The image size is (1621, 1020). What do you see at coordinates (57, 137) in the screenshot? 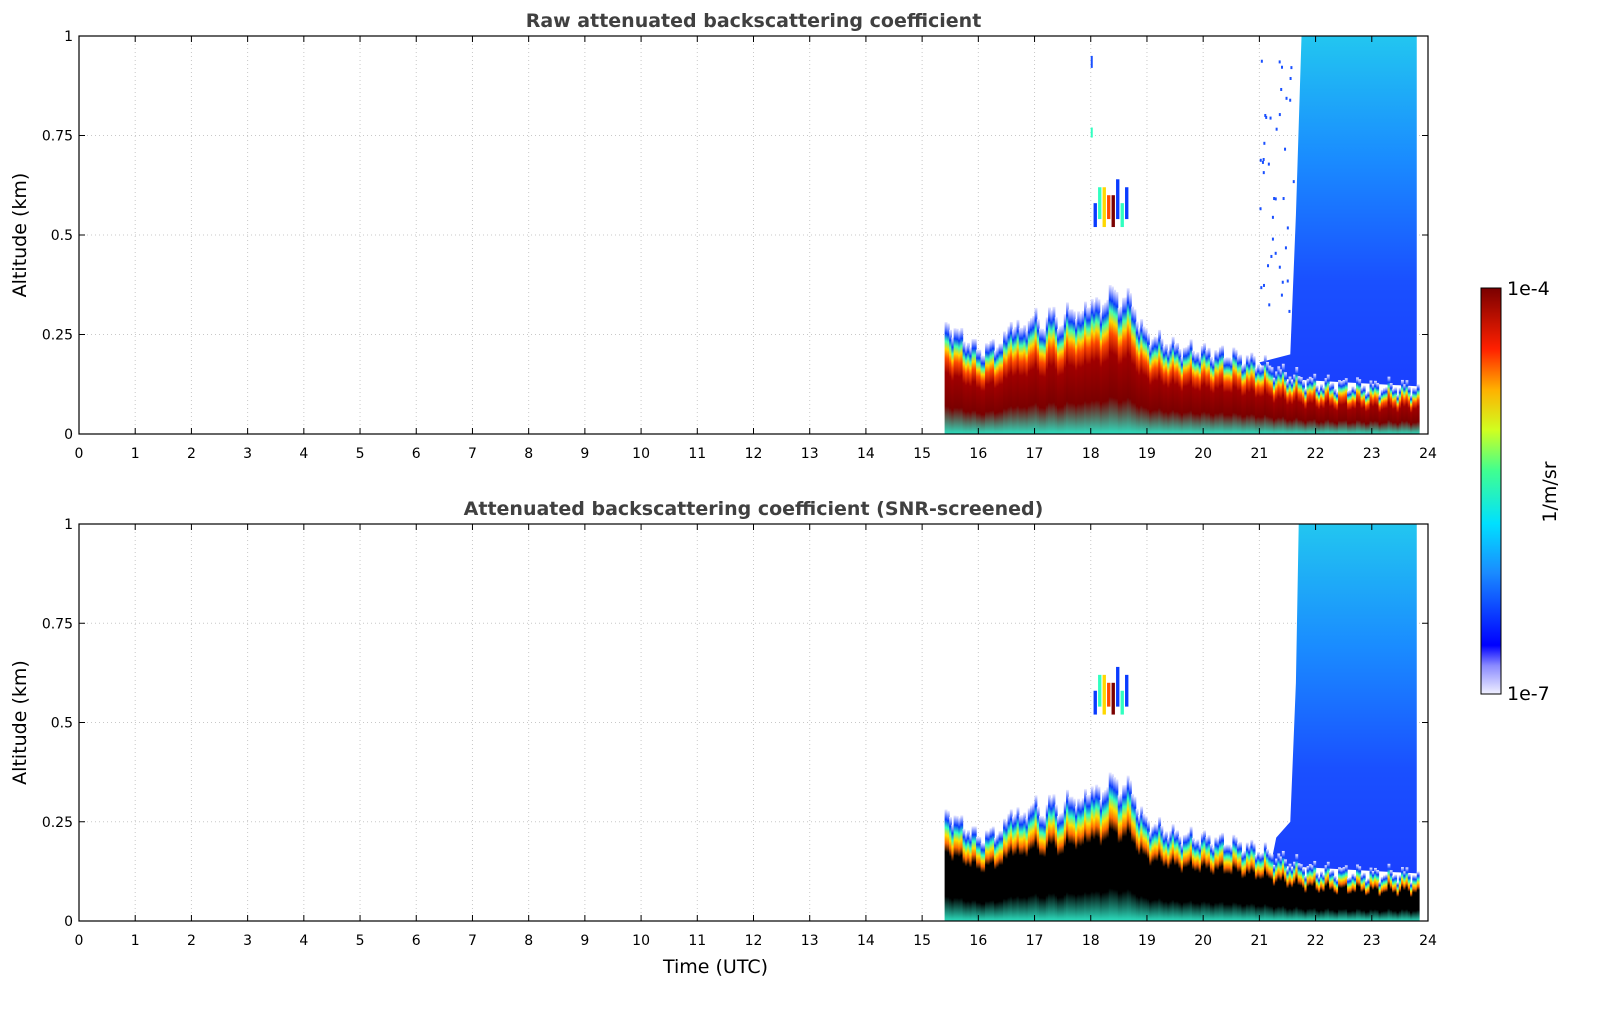
I see `y-tick-label: 0.75` at bounding box center [57, 137].